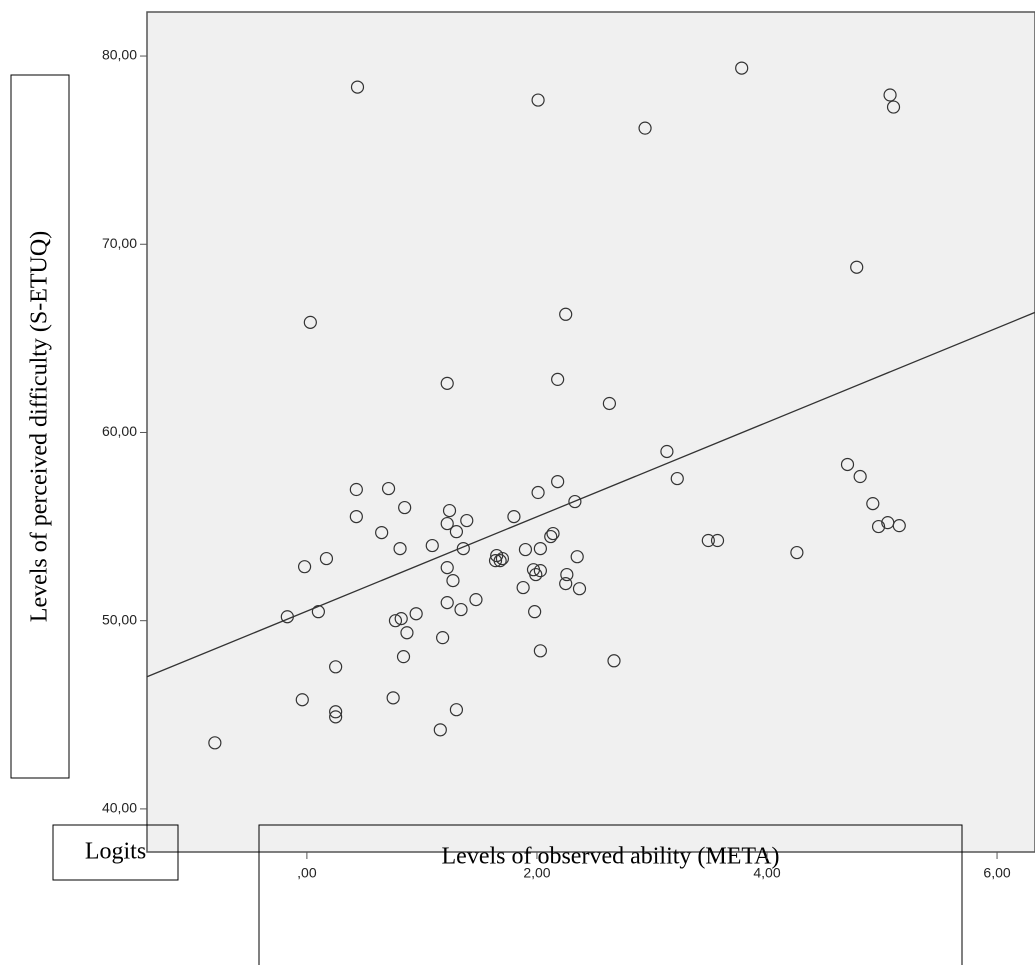 Image resolution: width=1035 pixels, height=965 pixels. What do you see at coordinates (119, 619) in the screenshot?
I see `y-tick-label: 50,00` at bounding box center [119, 619].